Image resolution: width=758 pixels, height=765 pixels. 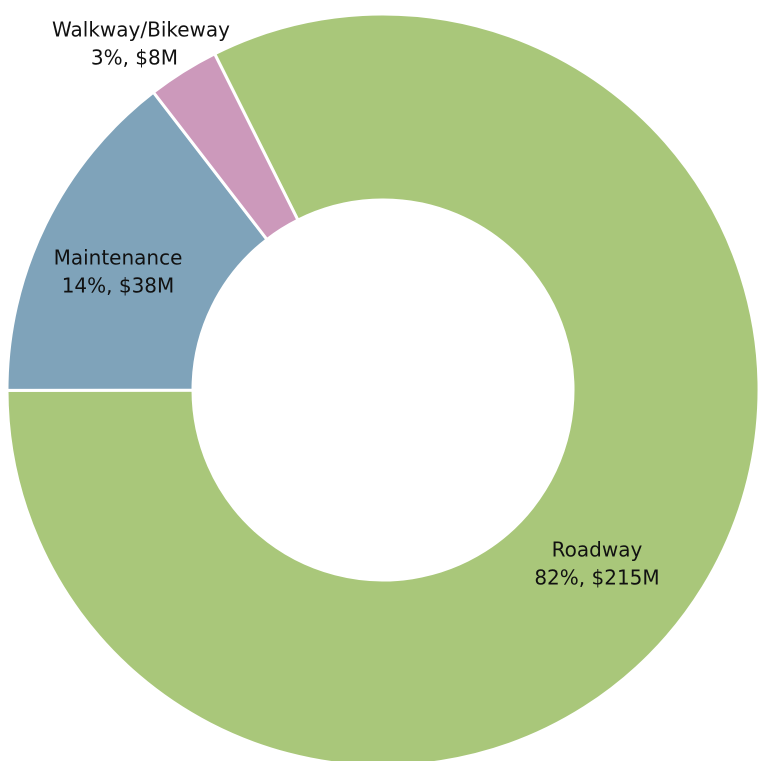 I want to click on slice-label: Roadway, so click(x=597, y=550).